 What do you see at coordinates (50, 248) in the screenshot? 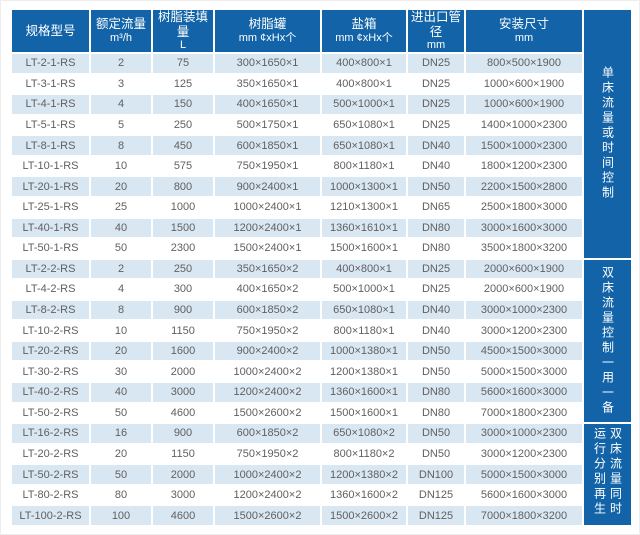
I see `model-cell: LT-50-1-RS` at bounding box center [50, 248].